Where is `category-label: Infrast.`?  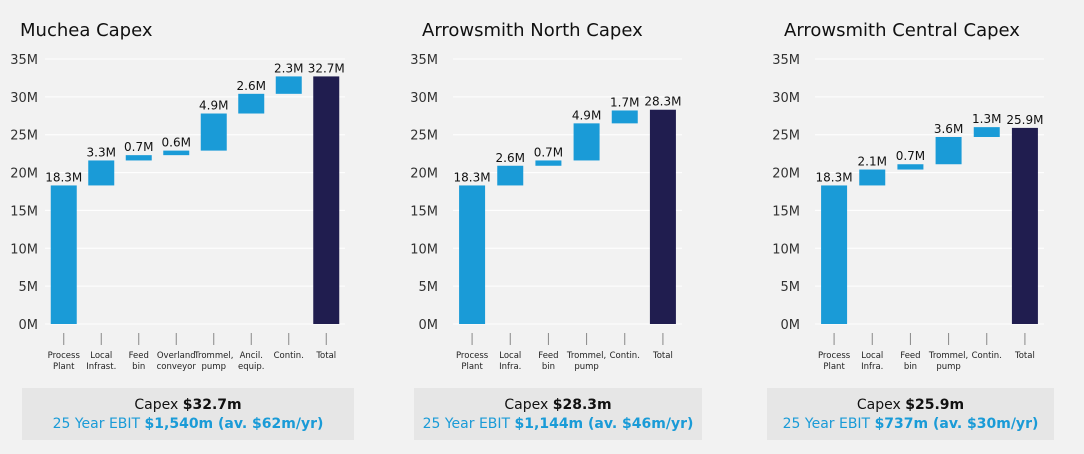 category-label: Infrast. is located at coordinates (101, 367).